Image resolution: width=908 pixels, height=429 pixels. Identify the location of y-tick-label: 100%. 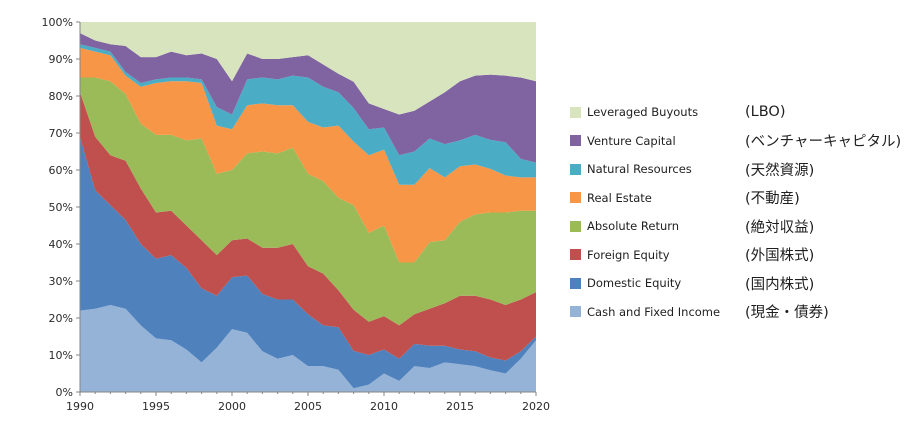
(57, 22).